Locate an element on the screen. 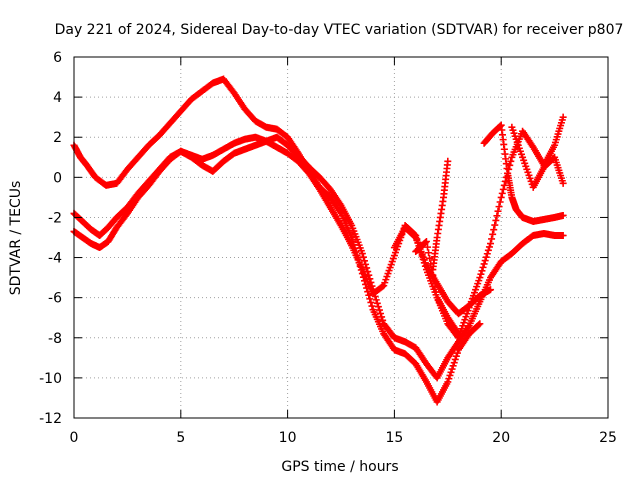 This screenshot has width=640, height=484. y-tick-label: -6 is located at coordinates (55, 299).